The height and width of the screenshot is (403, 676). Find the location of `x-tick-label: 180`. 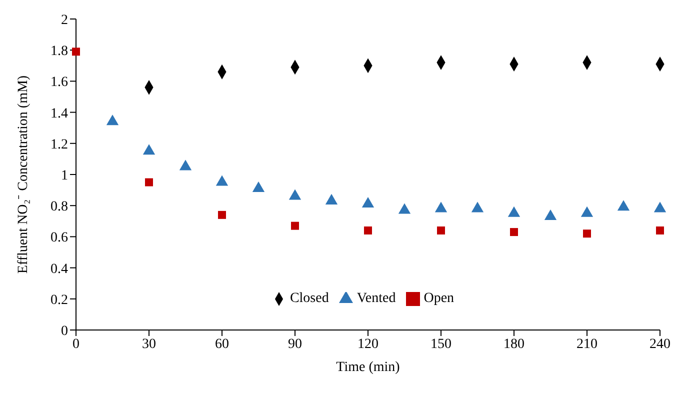

x-tick-label: 180 is located at coordinates (514, 344).